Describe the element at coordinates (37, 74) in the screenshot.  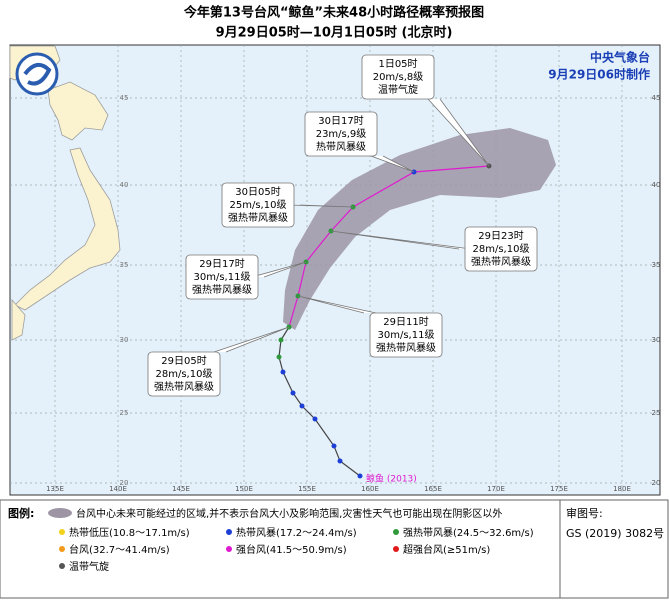
I see `logo` at that location.